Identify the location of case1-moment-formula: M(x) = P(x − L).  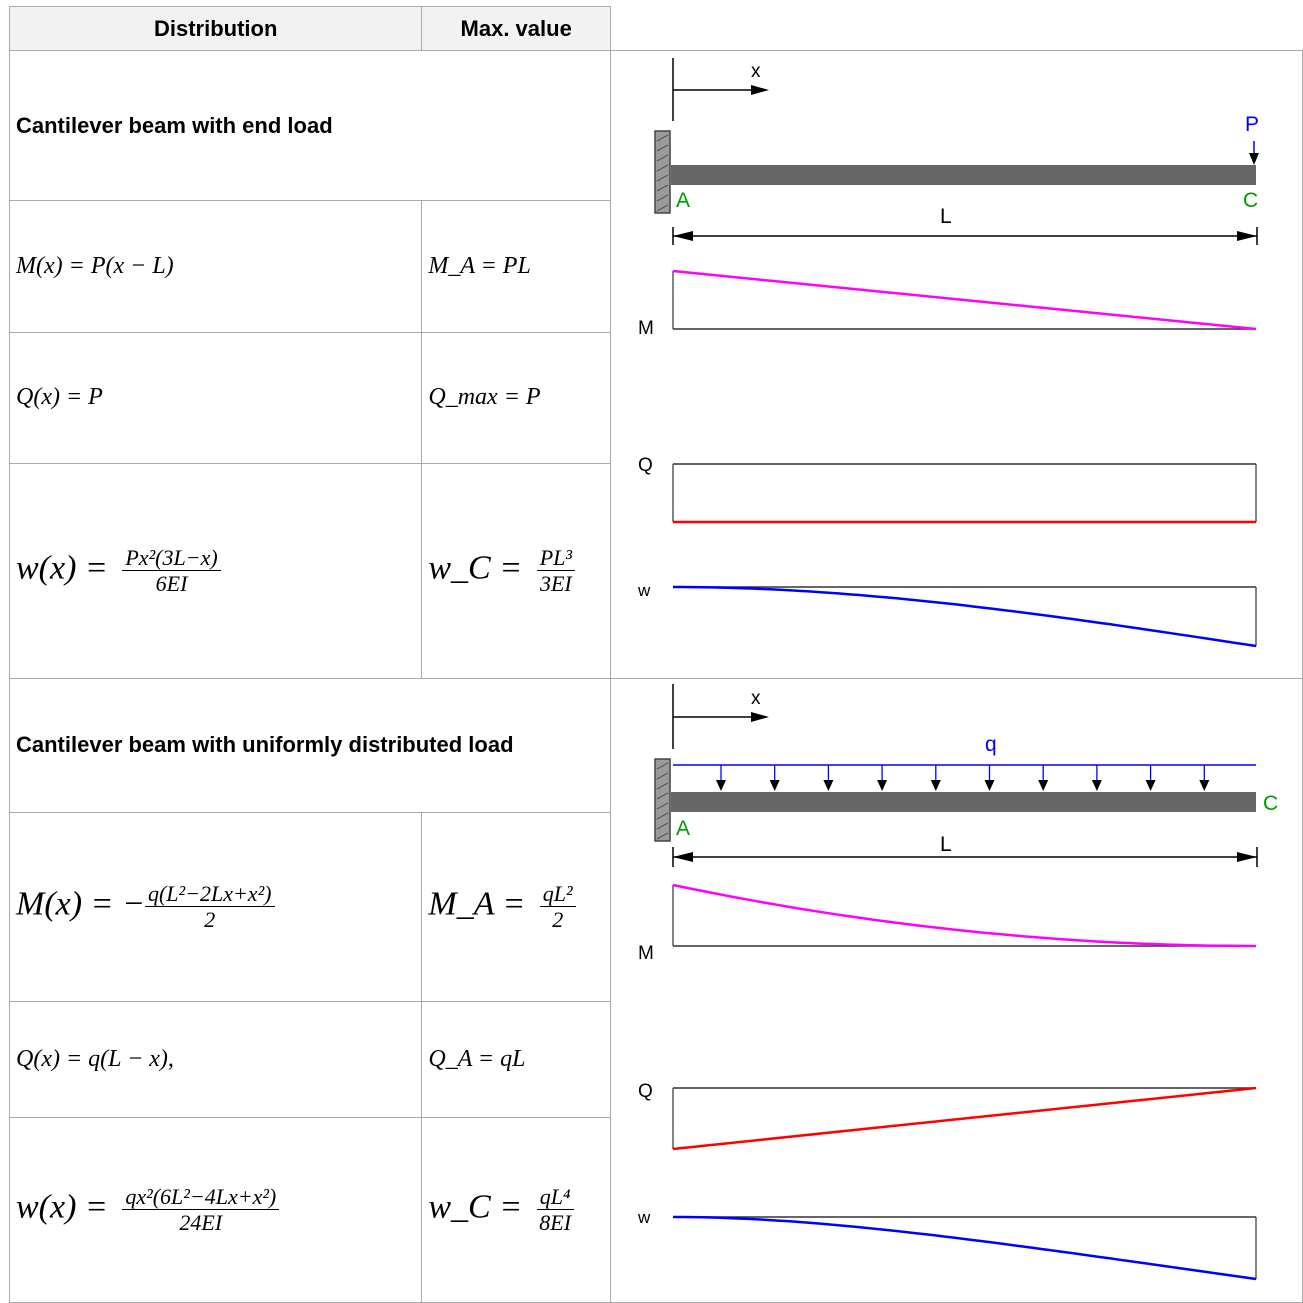
(215, 266).